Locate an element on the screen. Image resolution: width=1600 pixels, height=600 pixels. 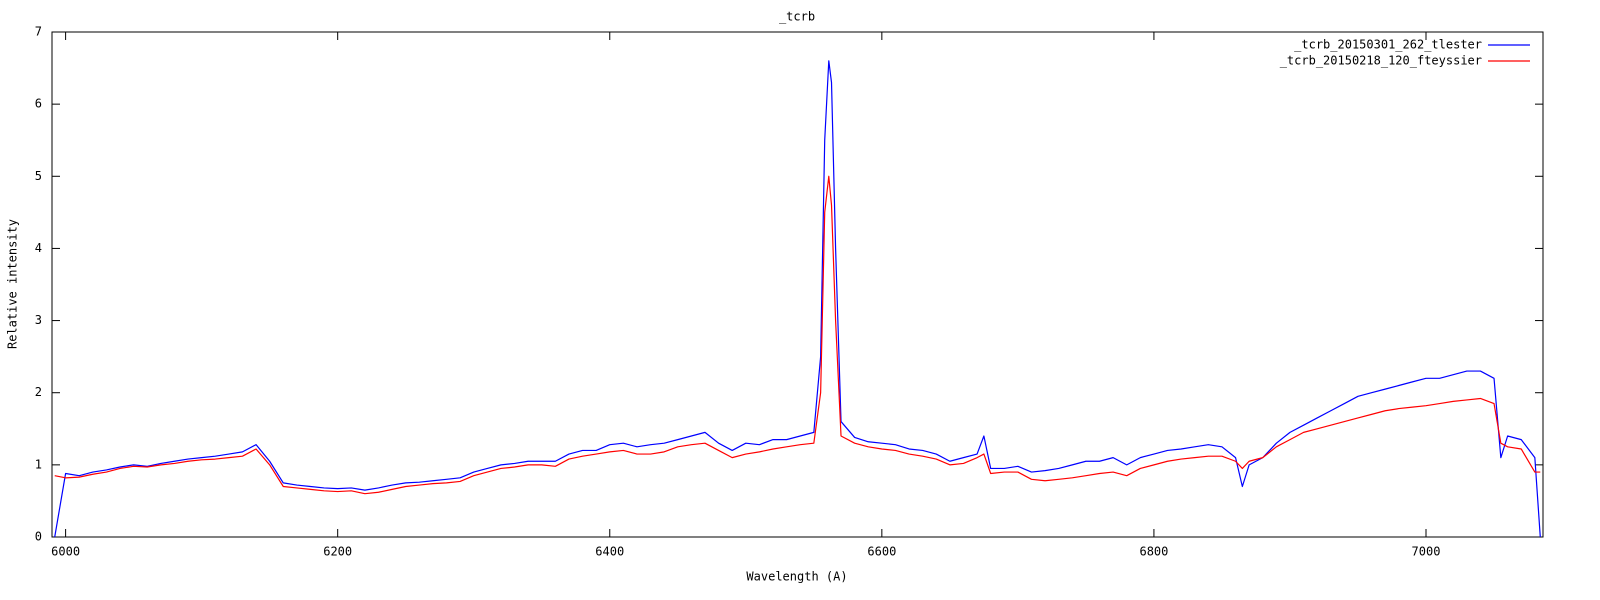
y-tick-label: 0 is located at coordinates (38, 537).